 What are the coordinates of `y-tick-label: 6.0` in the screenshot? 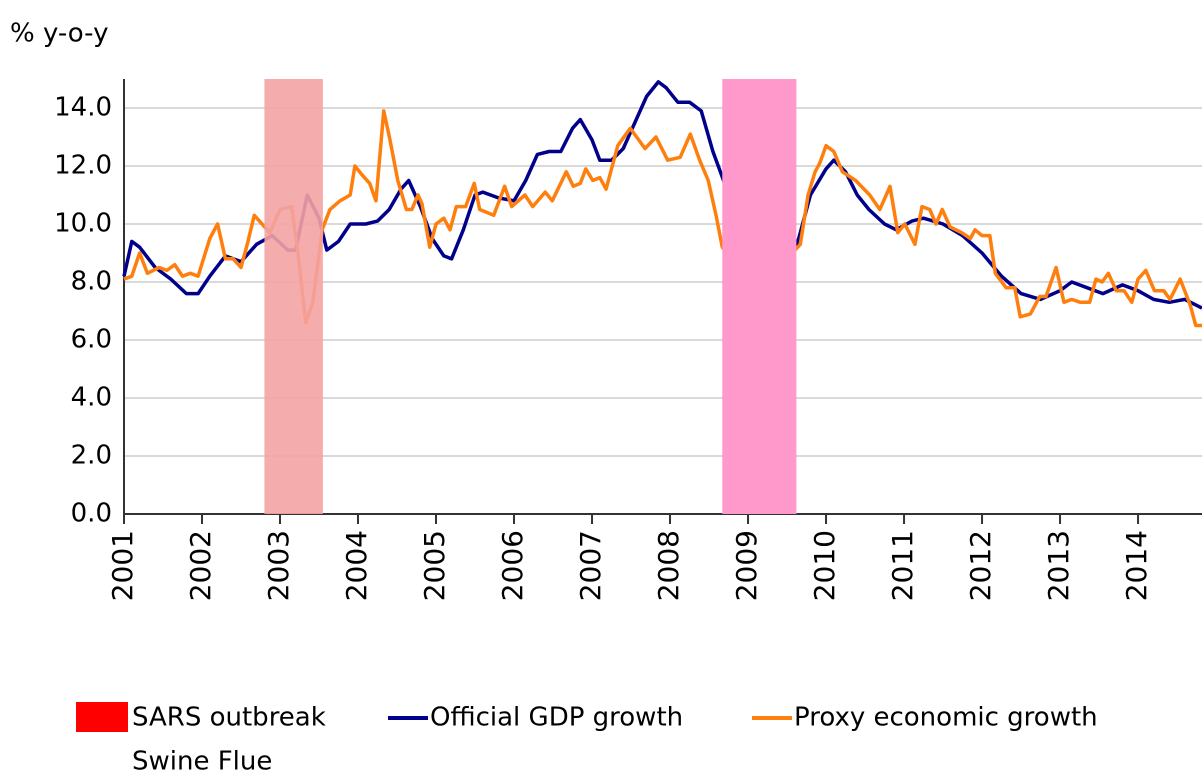 It's located at (91, 340).